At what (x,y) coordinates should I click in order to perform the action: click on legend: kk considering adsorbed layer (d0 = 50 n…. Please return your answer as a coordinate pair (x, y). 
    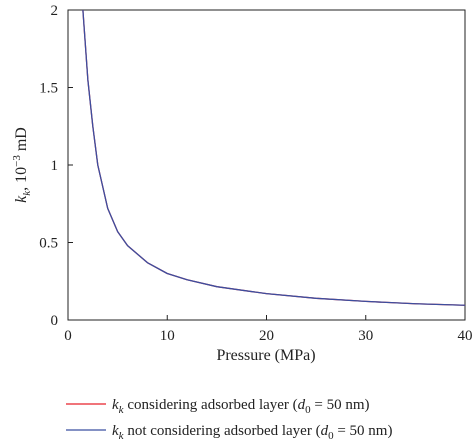
    Looking at the image, I should click on (229, 419).